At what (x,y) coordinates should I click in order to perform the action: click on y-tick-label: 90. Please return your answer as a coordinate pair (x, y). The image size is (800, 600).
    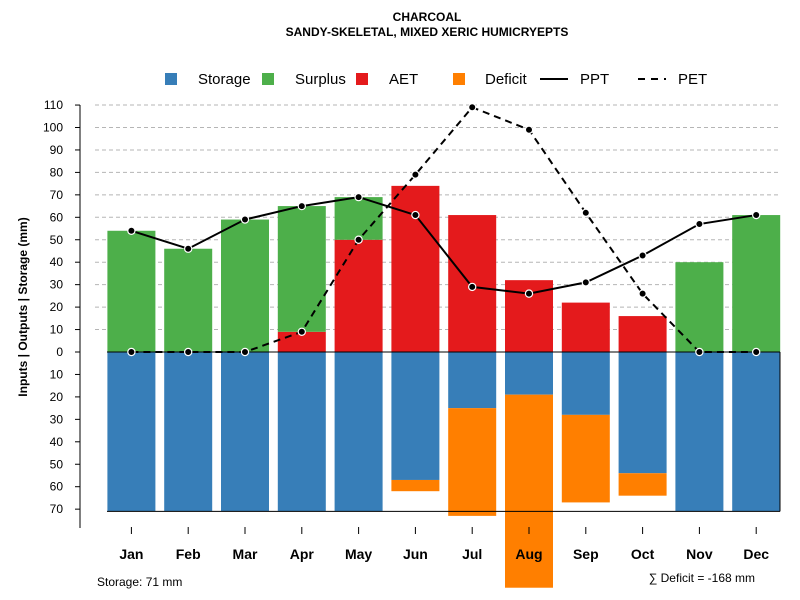
    Looking at the image, I should click on (57, 150).